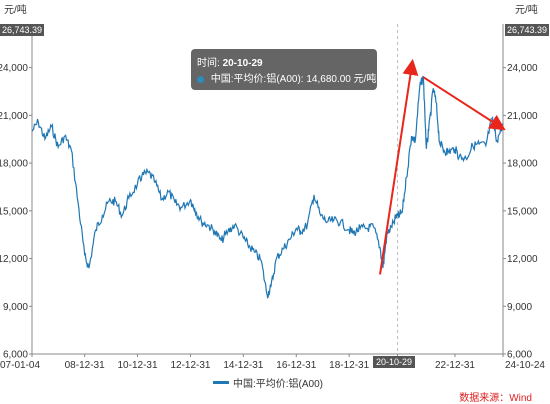 The image size is (550, 404). I want to click on left-unit-label: 元/吨, so click(15, 9).